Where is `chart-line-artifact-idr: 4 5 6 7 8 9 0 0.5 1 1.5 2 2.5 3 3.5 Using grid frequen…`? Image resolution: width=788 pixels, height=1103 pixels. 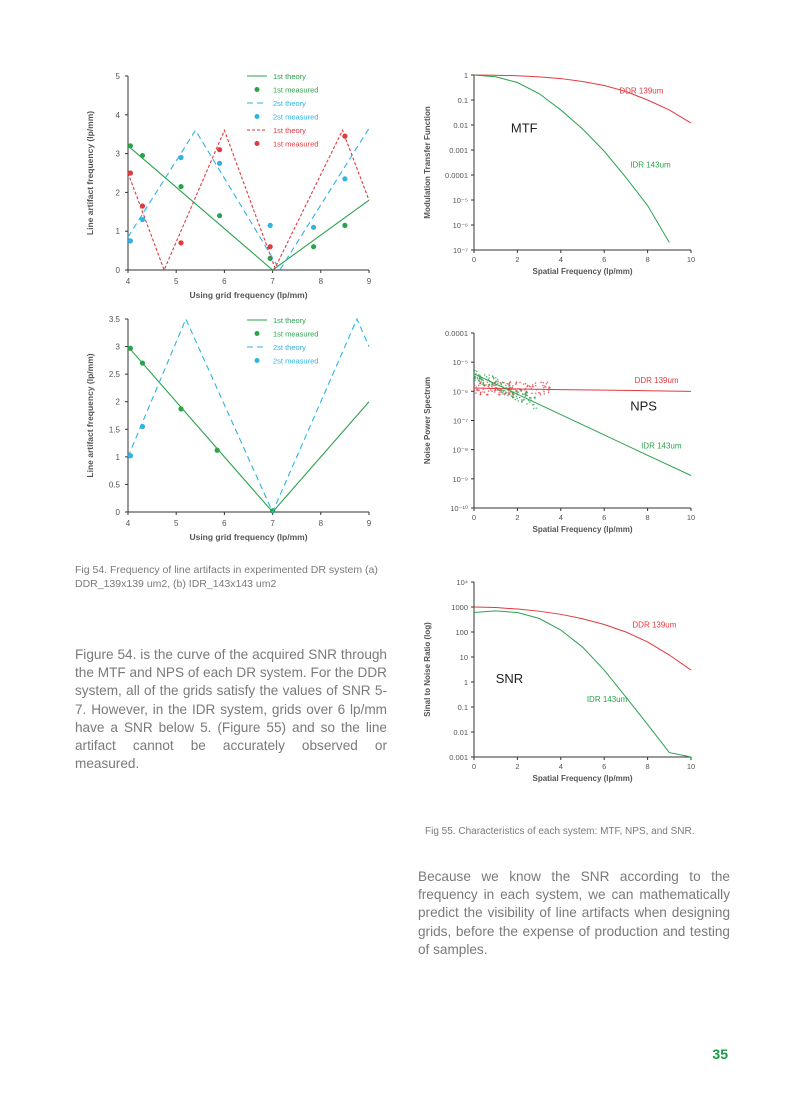 chart-line-artifact-idr: 4 5 6 7 8 9 0 0.5 1 1.5 2 2.5 3 3.5 Using grid frequen… is located at coordinates (228, 428).